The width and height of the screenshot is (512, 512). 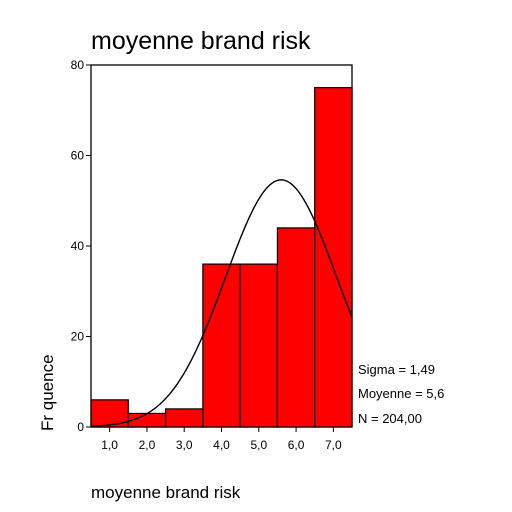 I want to click on x-tick-label: 6,0, so click(x=296, y=445).